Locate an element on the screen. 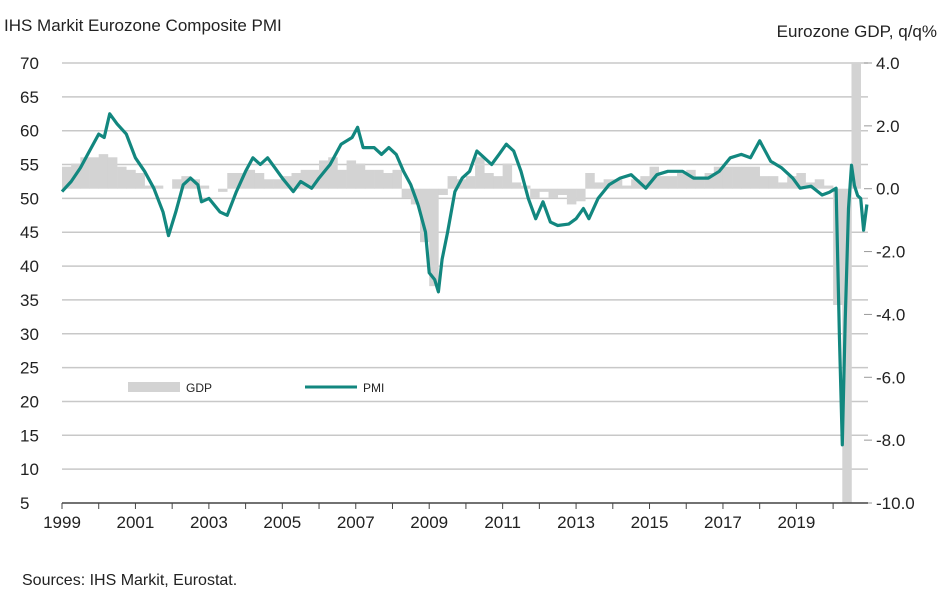 The height and width of the screenshot is (600, 943). y-left-tick-label: 15 is located at coordinates (29, 435).